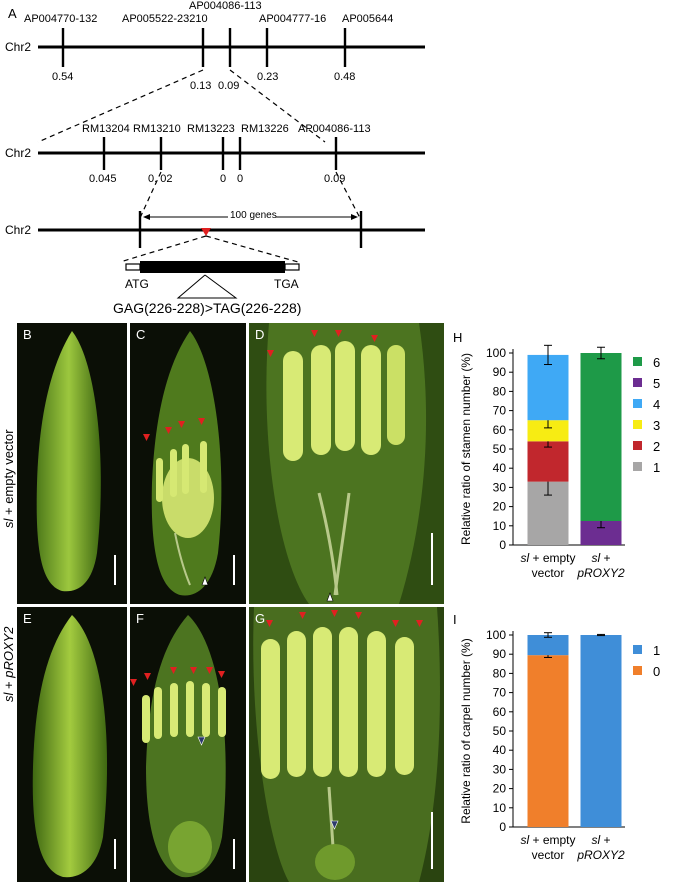  I want to click on row1-marker-value: 0.09, so click(229, 86).